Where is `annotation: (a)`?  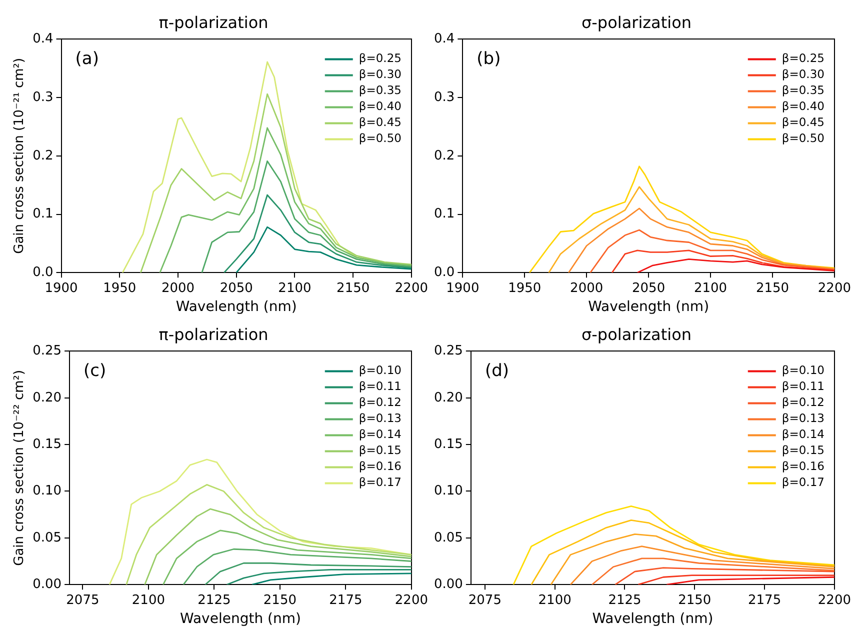
annotation: (a) is located at coordinates (87, 59).